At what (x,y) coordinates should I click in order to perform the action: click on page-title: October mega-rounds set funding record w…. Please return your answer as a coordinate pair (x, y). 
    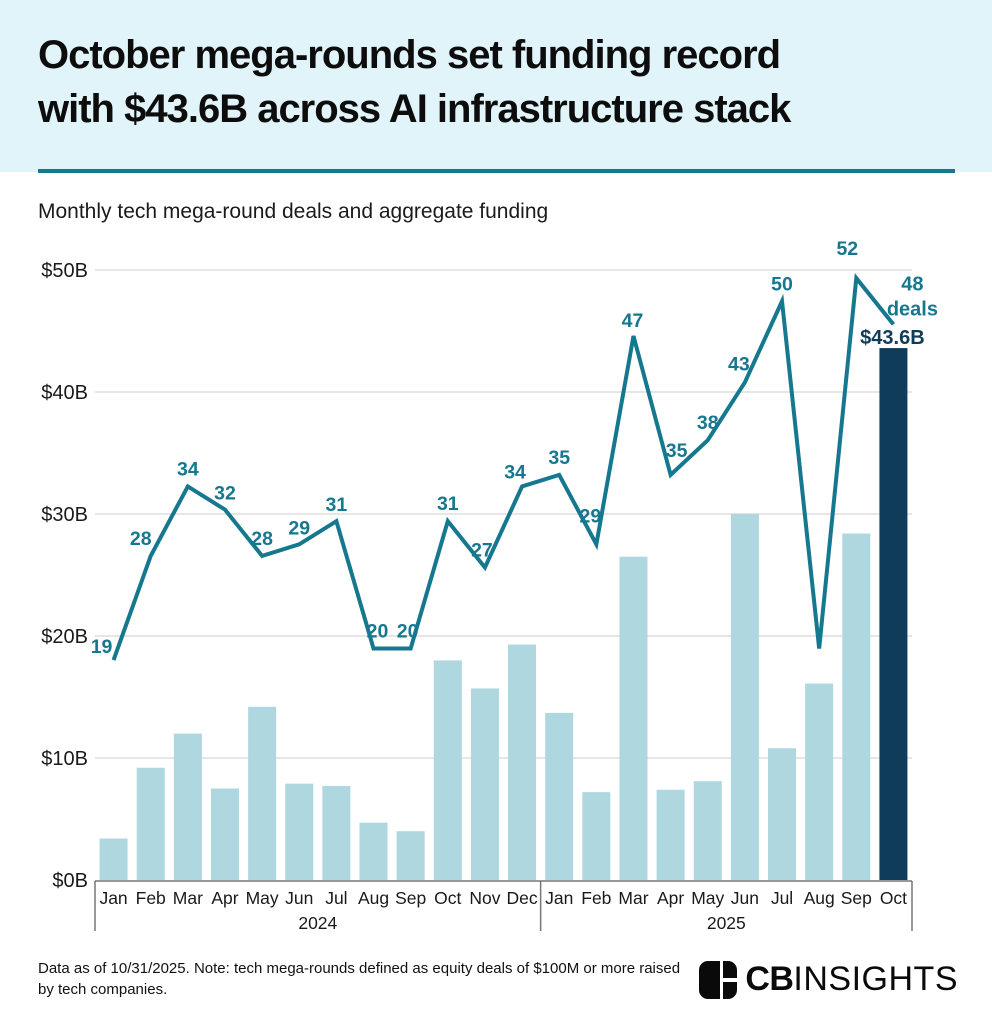
    Looking at the image, I should click on (498, 82).